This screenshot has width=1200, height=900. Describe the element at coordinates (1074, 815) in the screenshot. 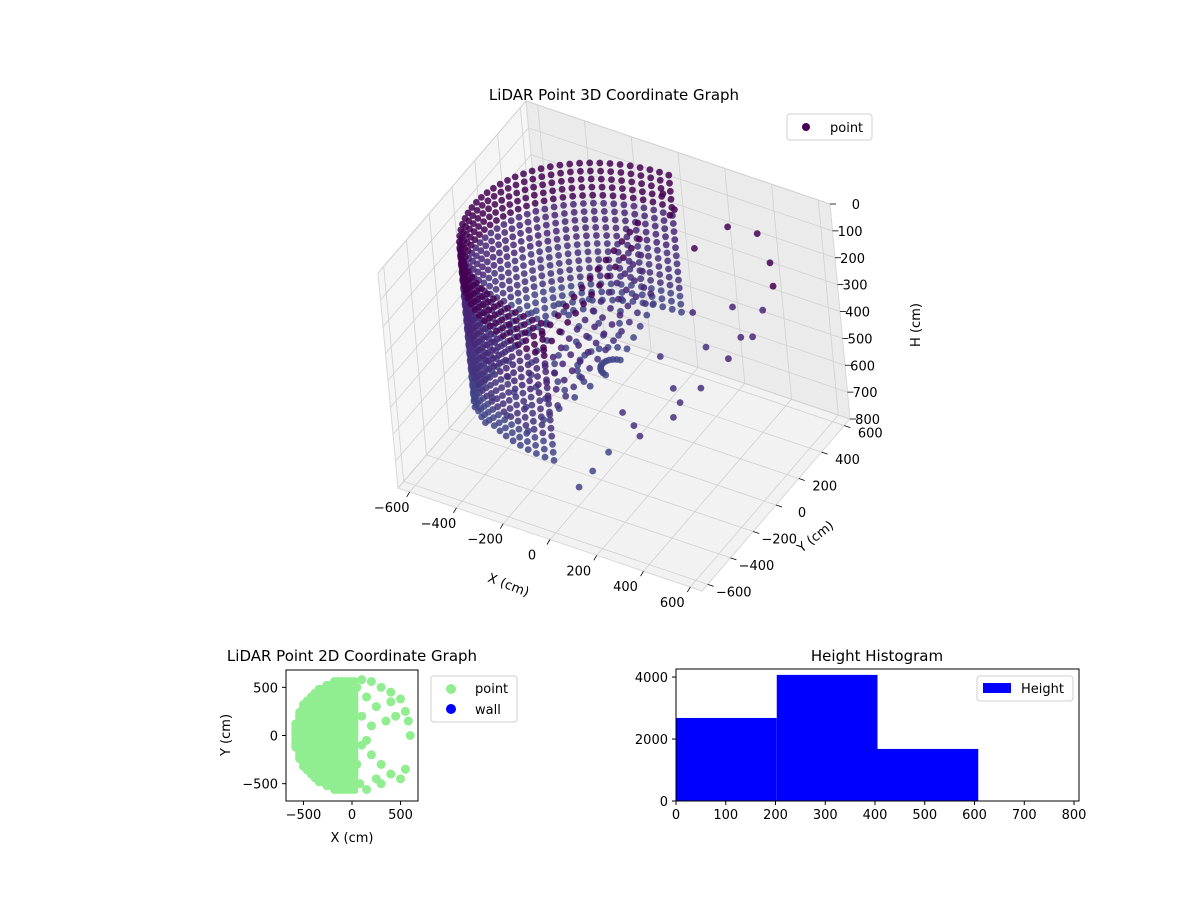

I see `x-tick-label: 800` at that location.